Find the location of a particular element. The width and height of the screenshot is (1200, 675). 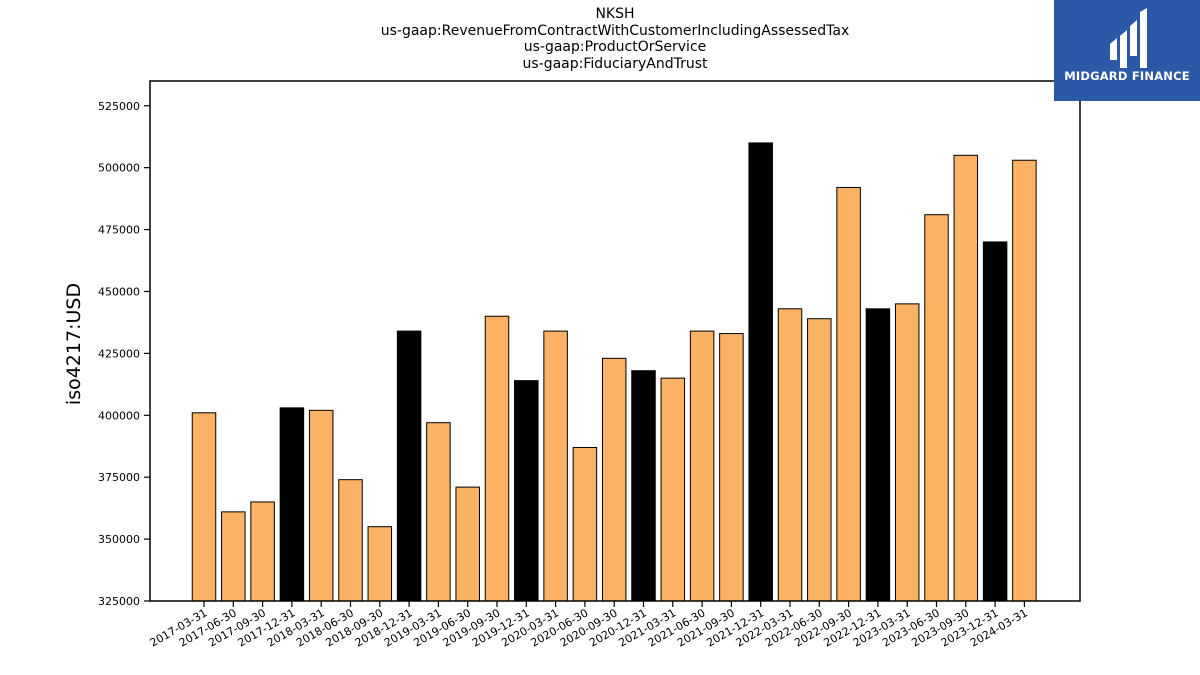

y-axis-label: iso4217:USD is located at coordinates (74, 344).